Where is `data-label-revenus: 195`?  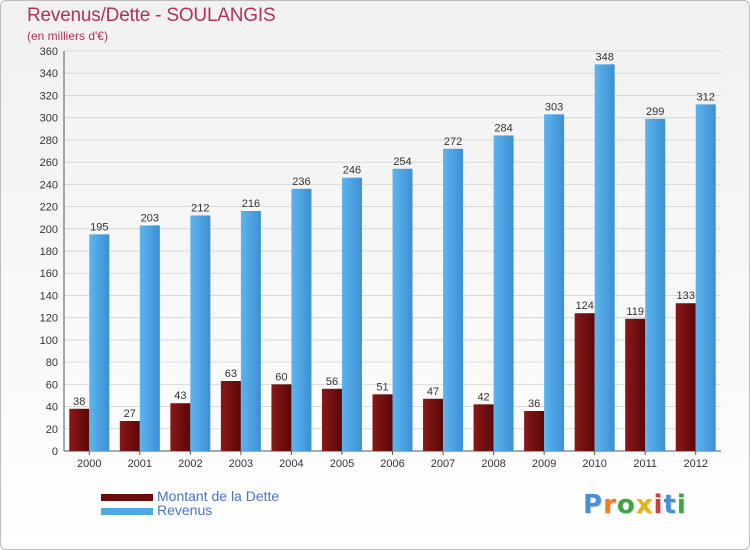 data-label-revenus: 195 is located at coordinates (99, 227).